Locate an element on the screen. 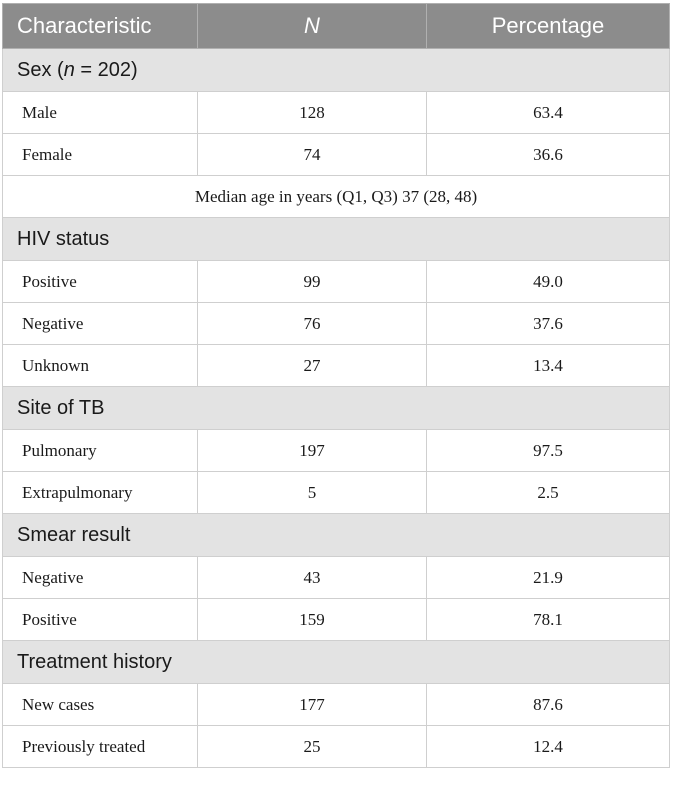 The image size is (673, 785). row-percentage: 36.6 is located at coordinates (548, 154).